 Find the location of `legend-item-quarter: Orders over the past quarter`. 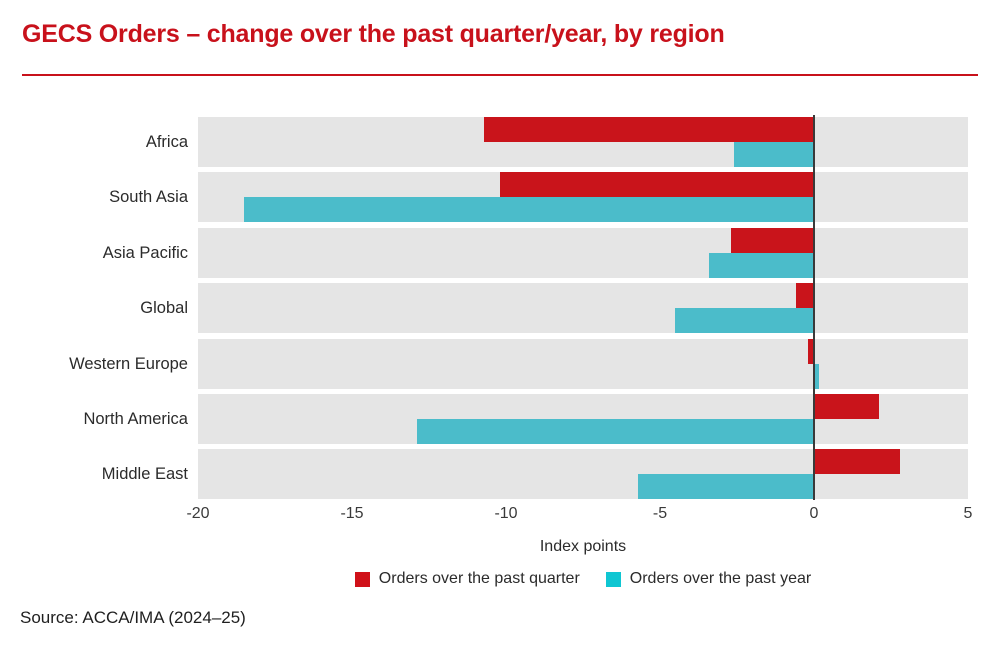

legend-item-quarter: Orders over the past quarter is located at coordinates (467, 579).